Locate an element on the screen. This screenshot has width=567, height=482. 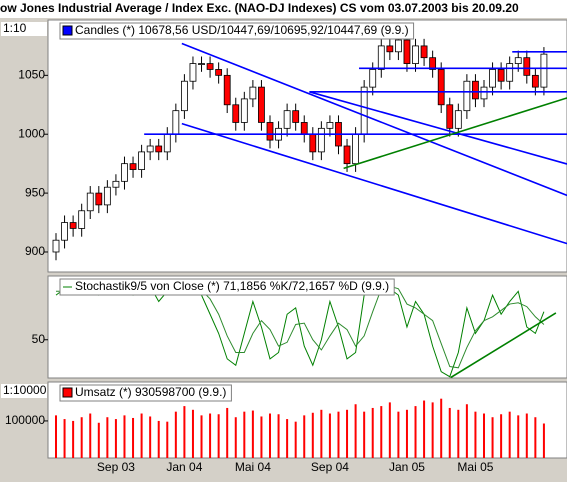
y-tick-label: 900 is located at coordinates (35, 251).